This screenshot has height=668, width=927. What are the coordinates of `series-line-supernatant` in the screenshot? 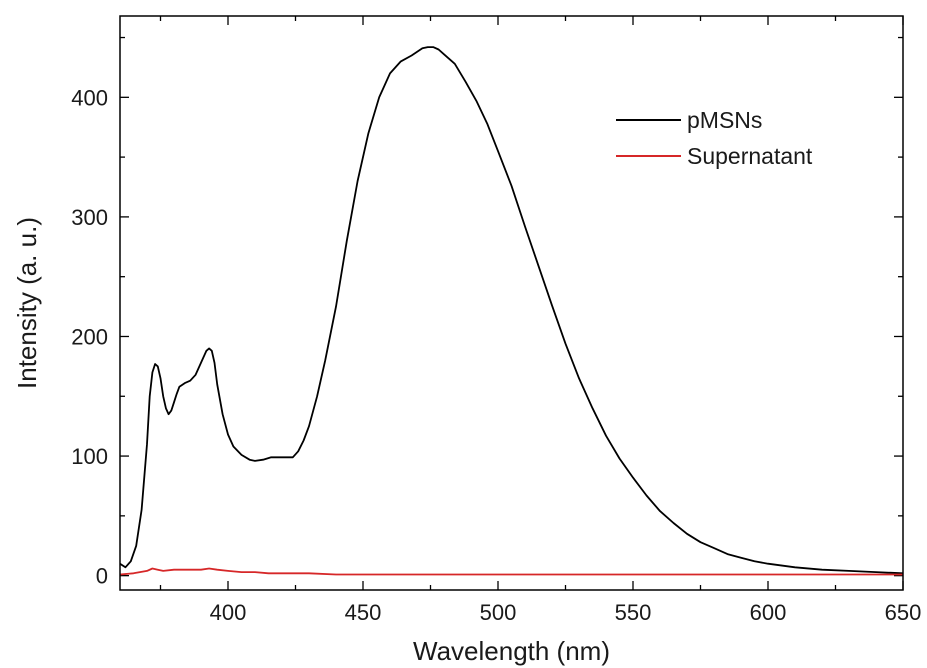 It's located at (511, 571).